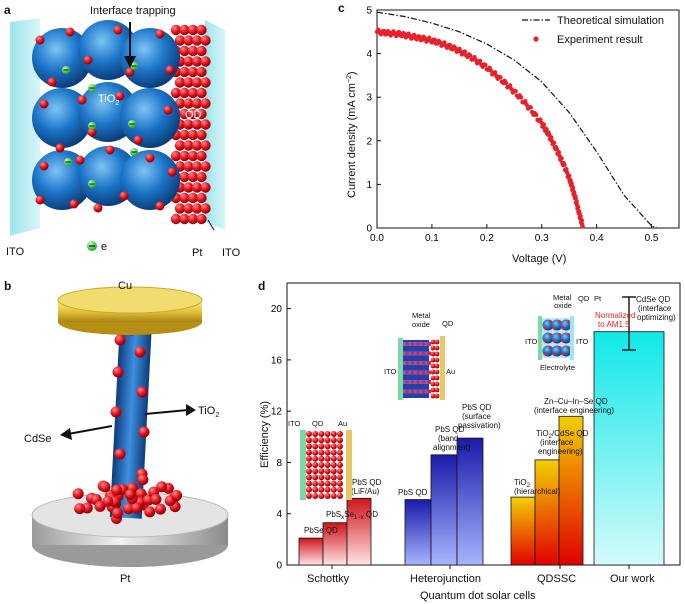 This screenshot has width=685, height=604. I want to click on panel-label-a: a, so click(7, 10).